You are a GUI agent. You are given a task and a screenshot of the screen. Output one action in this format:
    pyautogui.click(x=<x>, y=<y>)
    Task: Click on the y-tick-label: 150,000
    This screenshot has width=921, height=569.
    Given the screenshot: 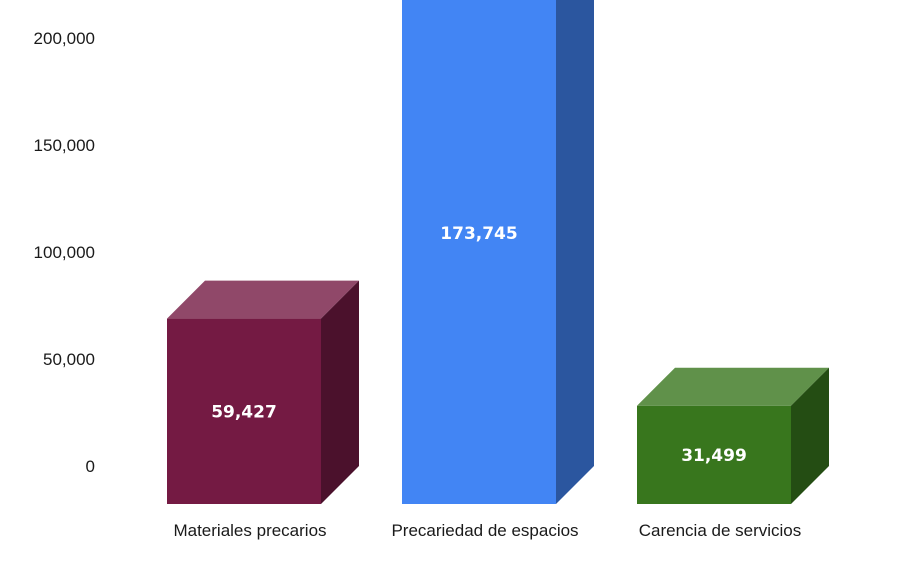 What is the action you would take?
    pyautogui.click(x=64, y=145)
    